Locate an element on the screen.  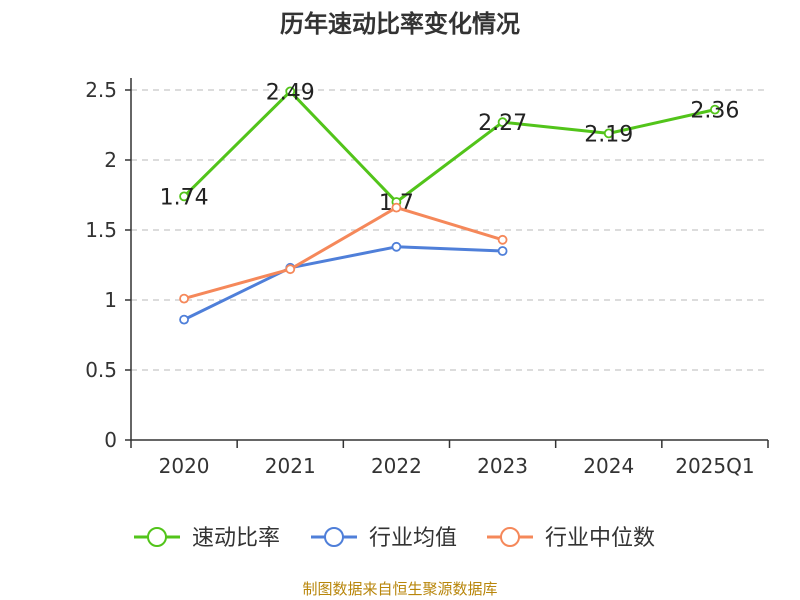
legend-item: 速动比率 is located at coordinates (207, 538).